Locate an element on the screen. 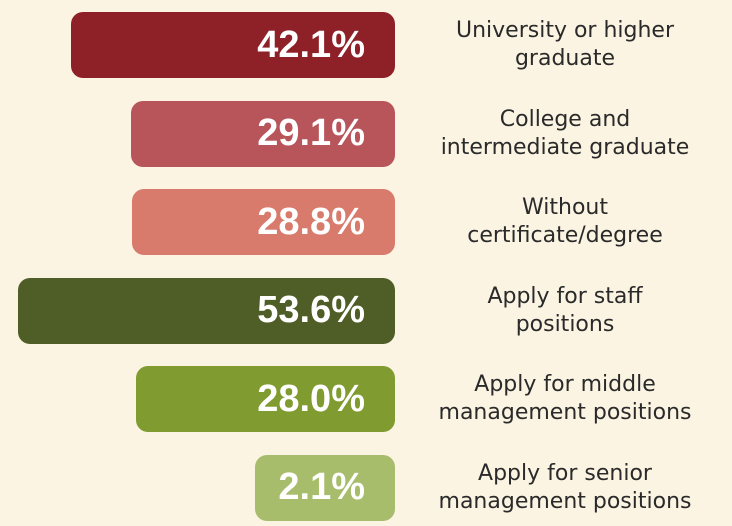 The height and width of the screenshot is (526, 732). bar: 2.1% is located at coordinates (325, 487).